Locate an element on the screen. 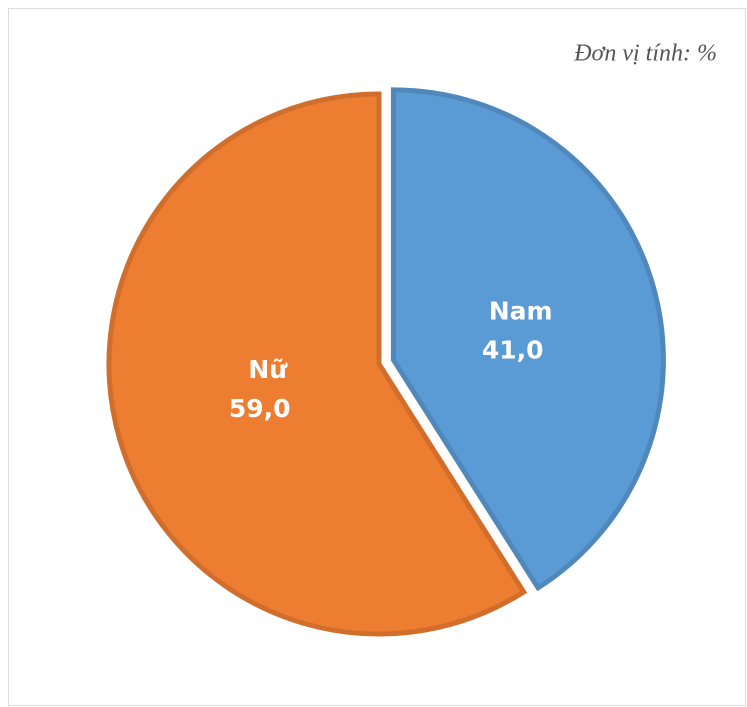 Image resolution: width=747 pixels, height=707 pixels. value-label: 41,0 is located at coordinates (513, 350).